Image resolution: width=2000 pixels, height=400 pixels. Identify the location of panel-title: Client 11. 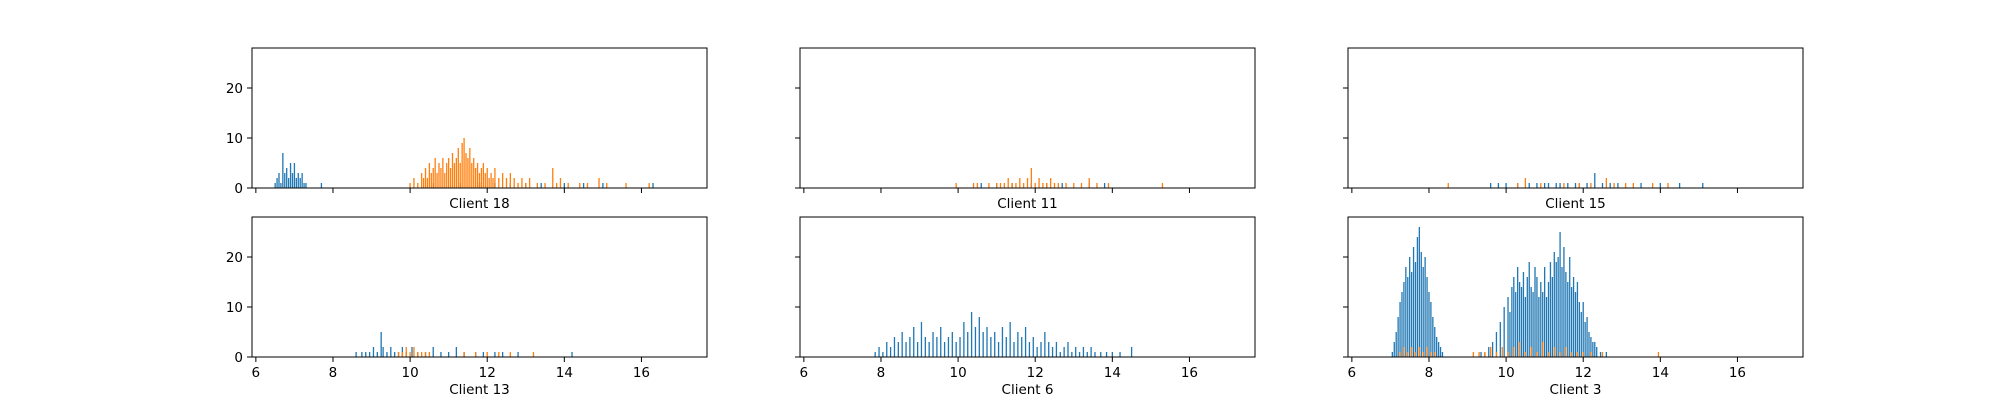
(1027, 204).